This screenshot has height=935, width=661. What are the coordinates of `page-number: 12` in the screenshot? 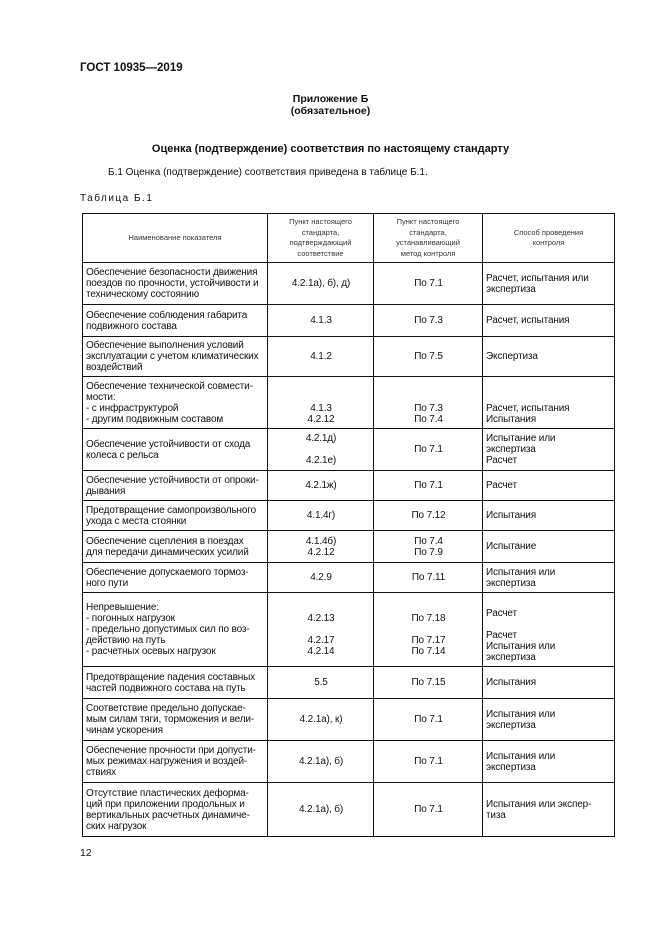 It's located at (86, 853).